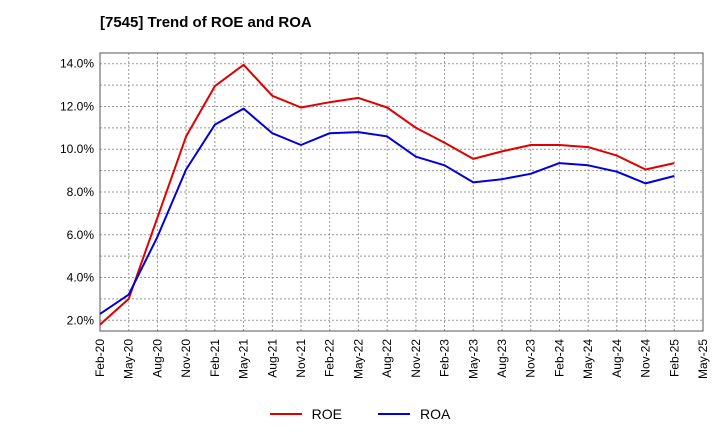 The width and height of the screenshot is (720, 440). Describe the element at coordinates (244, 359) in the screenshot. I see `x-tick-label: May-21` at that location.